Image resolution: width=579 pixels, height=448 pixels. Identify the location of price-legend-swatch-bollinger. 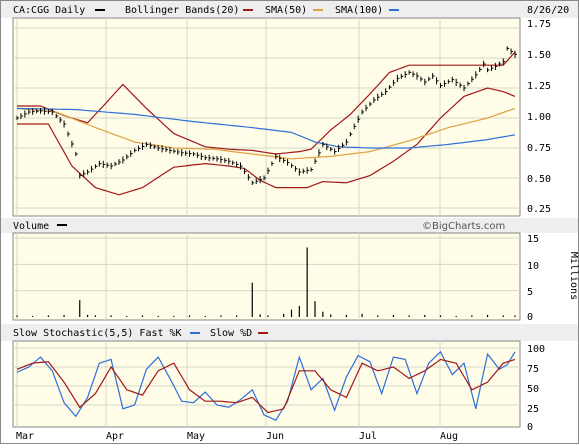
(248, 10).